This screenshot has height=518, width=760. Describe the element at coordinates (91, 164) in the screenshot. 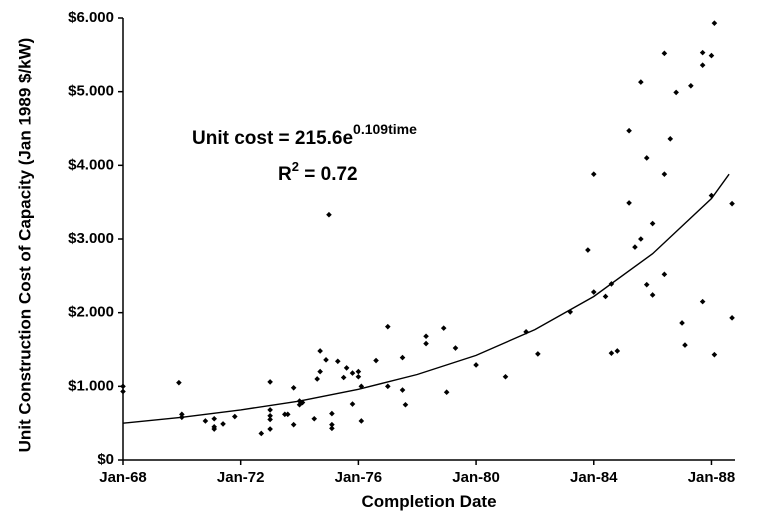

I see `y-tick-label: $4.000` at that location.